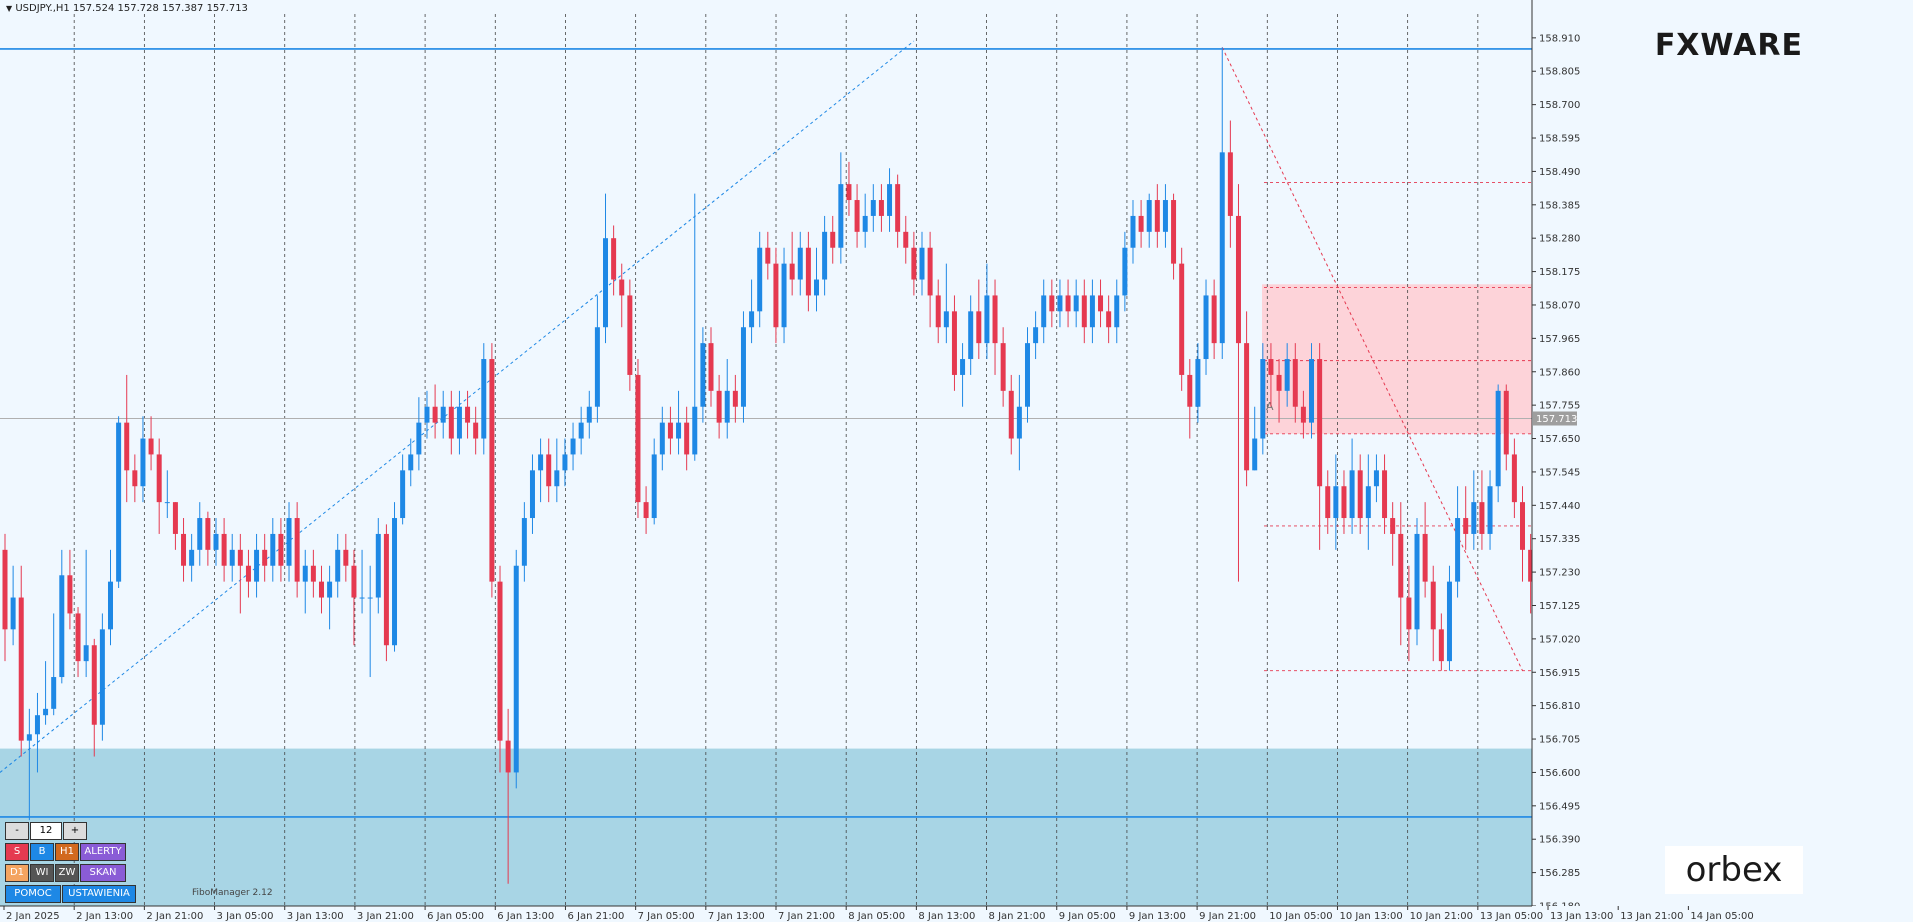 This screenshot has width=1913, height=922. I want to click on ustawienia-button: USTAWIENIA, so click(99, 894).